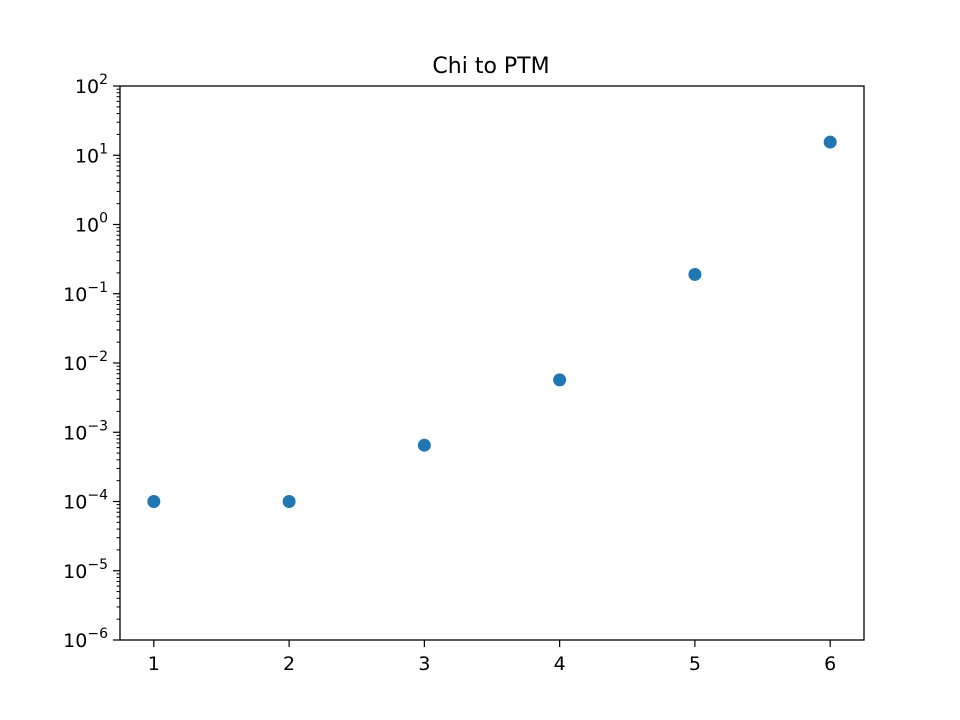  Describe the element at coordinates (560, 664) in the screenshot. I see `x-tick-label: 4` at that location.